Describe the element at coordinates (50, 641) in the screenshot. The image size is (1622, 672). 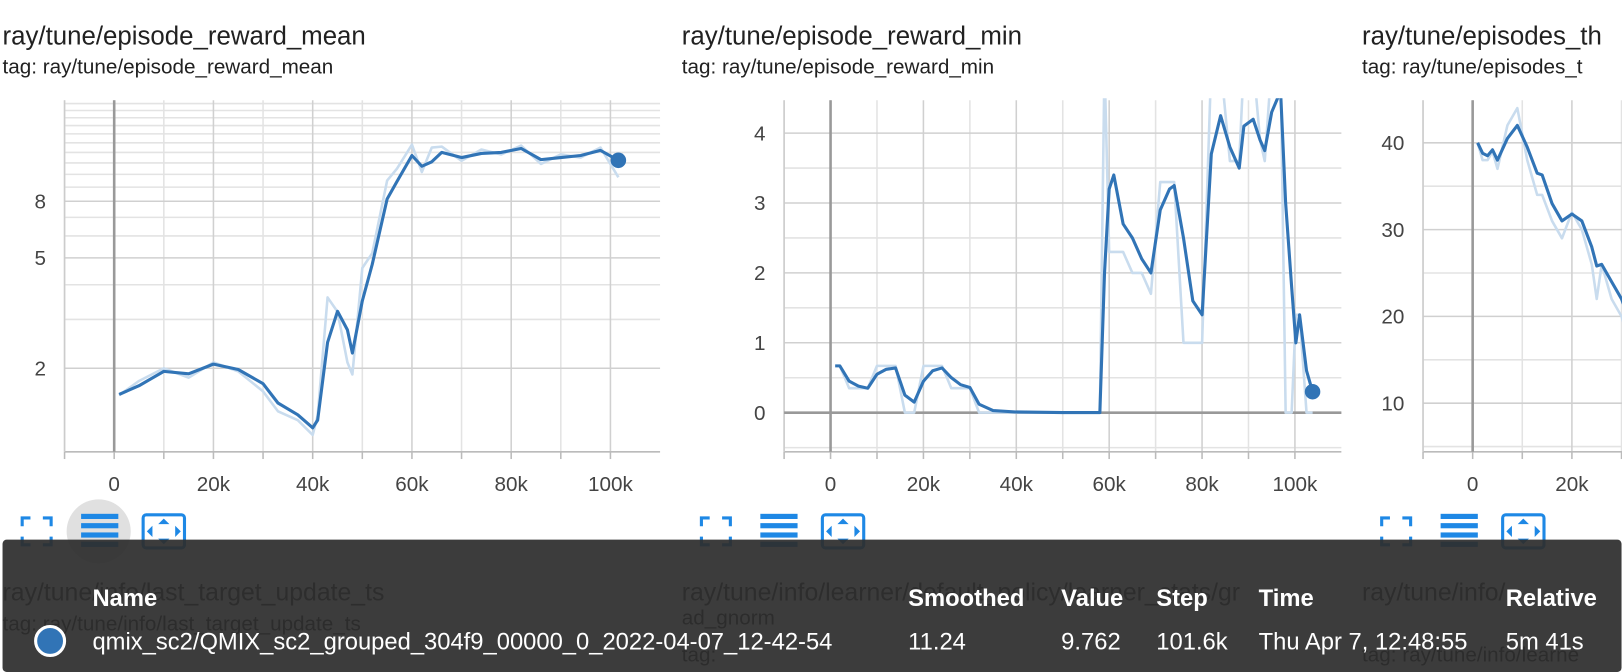
I see `run-color-swatch` at that location.